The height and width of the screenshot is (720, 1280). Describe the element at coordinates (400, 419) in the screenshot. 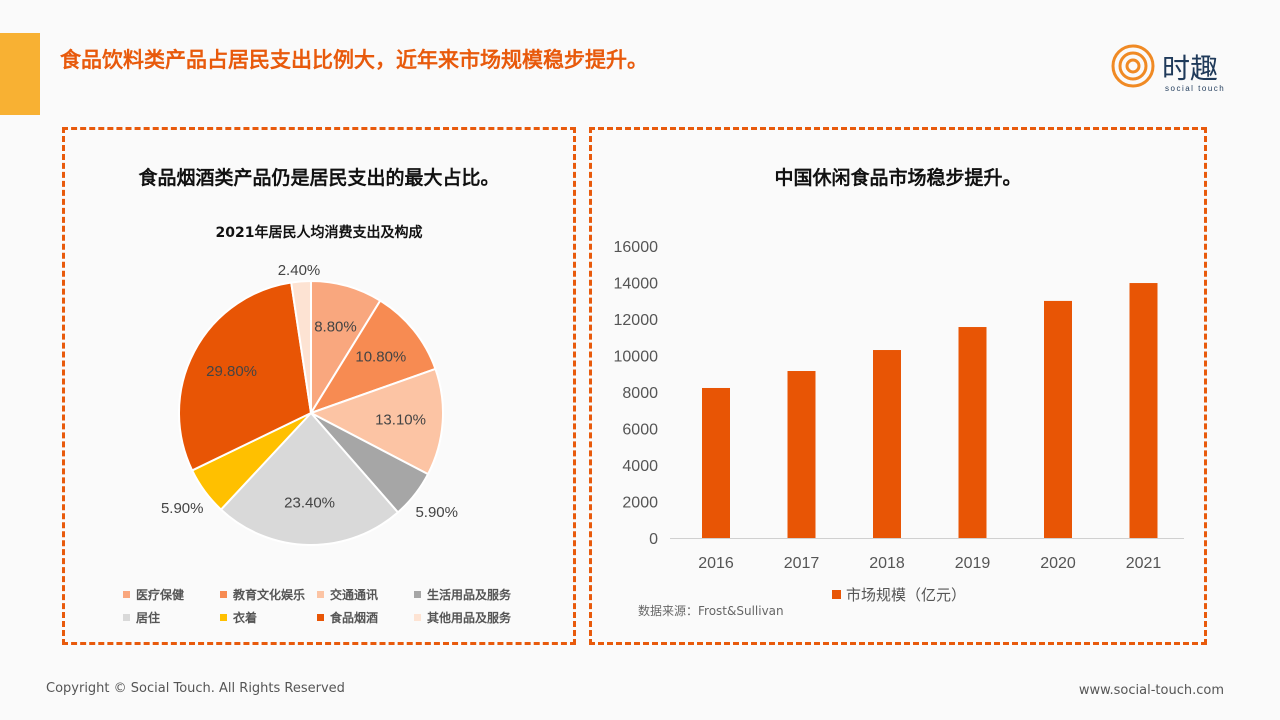

I see `pie-data-label: 13.10%` at that location.